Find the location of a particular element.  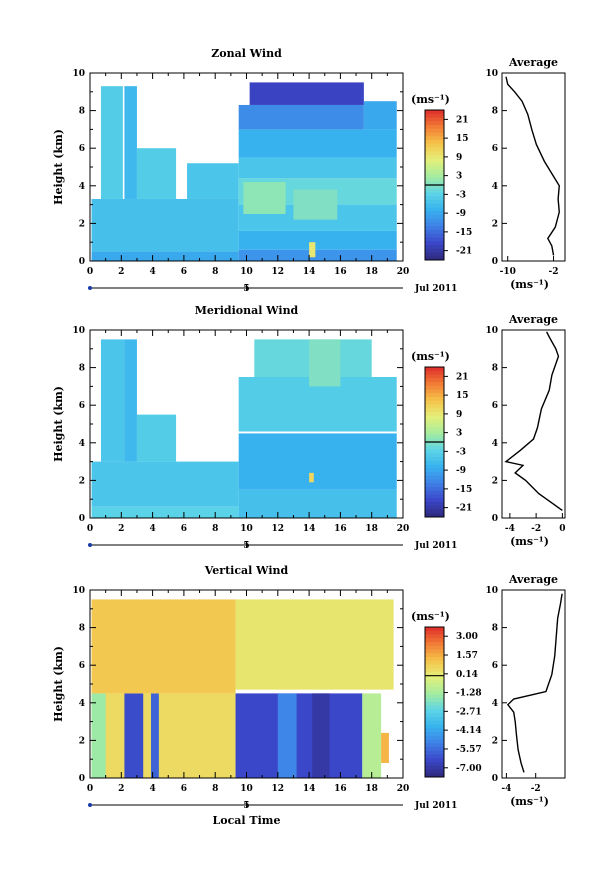

colorbar-tick-label: -3 is located at coordinates (461, 452).